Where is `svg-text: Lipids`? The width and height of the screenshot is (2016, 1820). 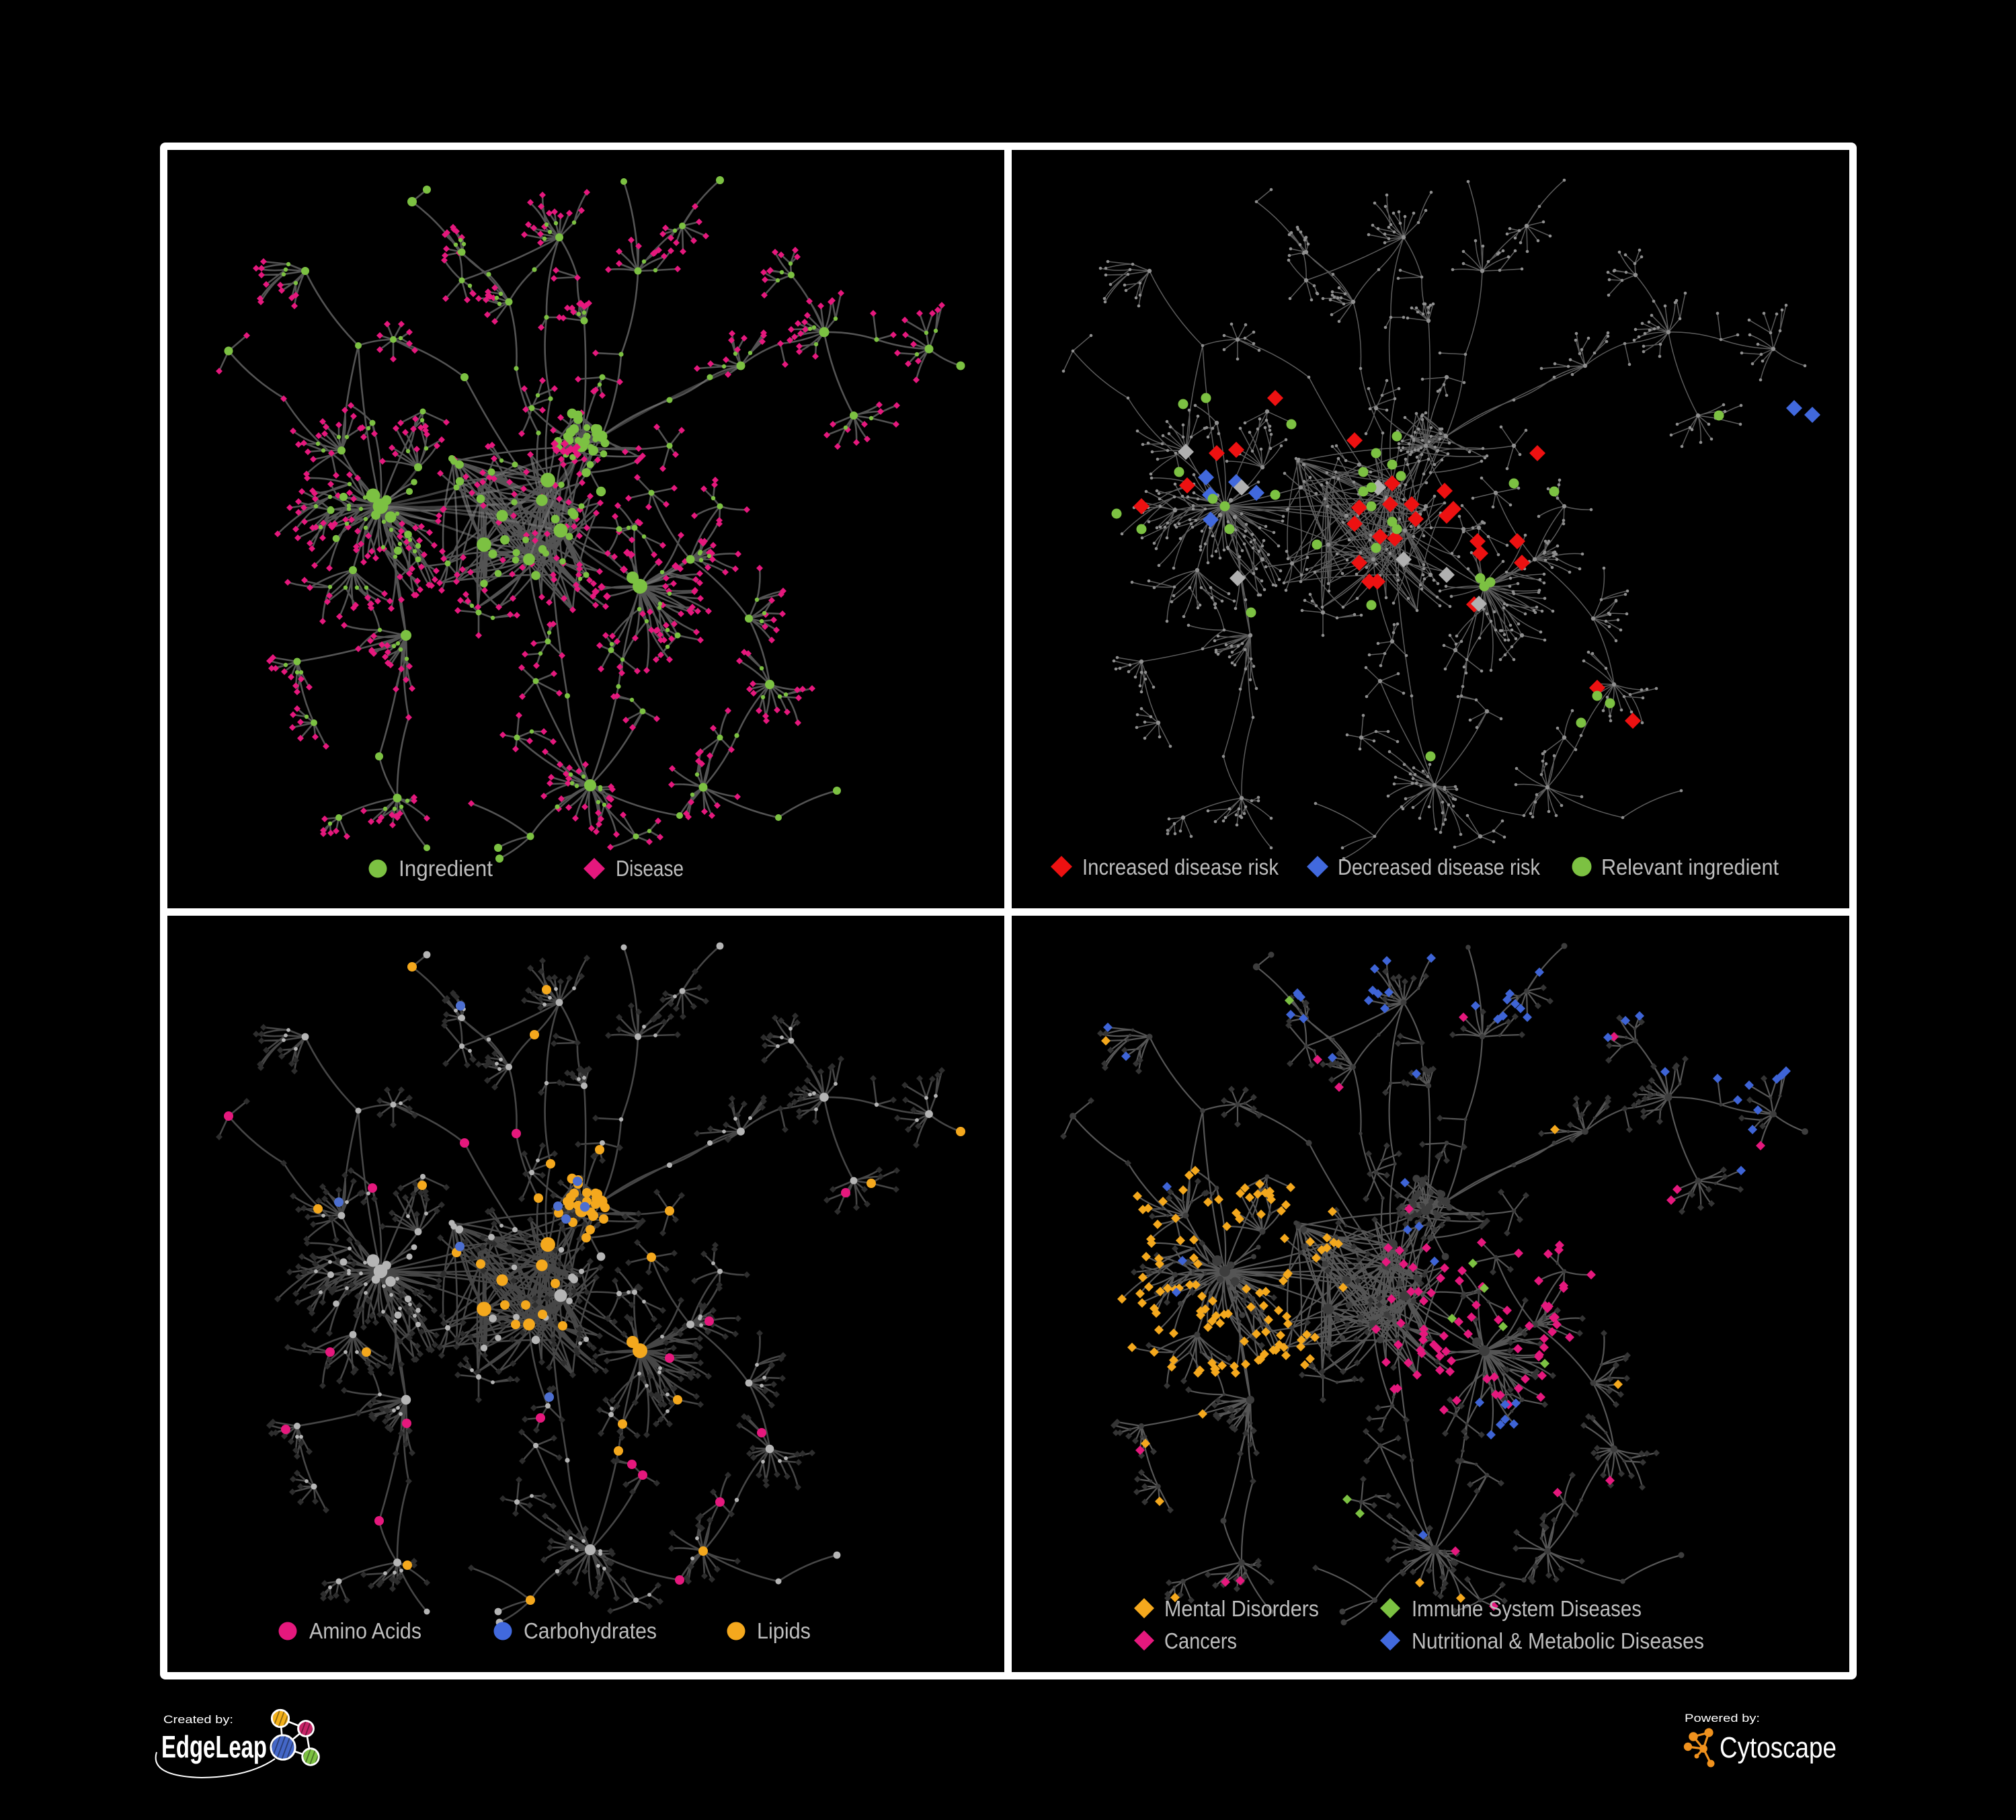
svg-text: Lipids is located at coordinates (784, 1630).